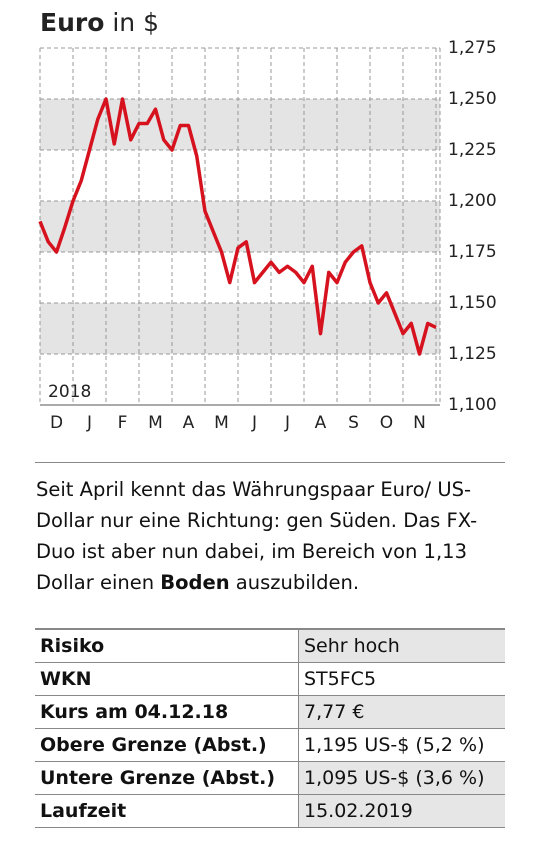  What do you see at coordinates (401, 778) in the screenshot?
I see `value: 1,095 US-$ (3,6 %)` at bounding box center [401, 778].